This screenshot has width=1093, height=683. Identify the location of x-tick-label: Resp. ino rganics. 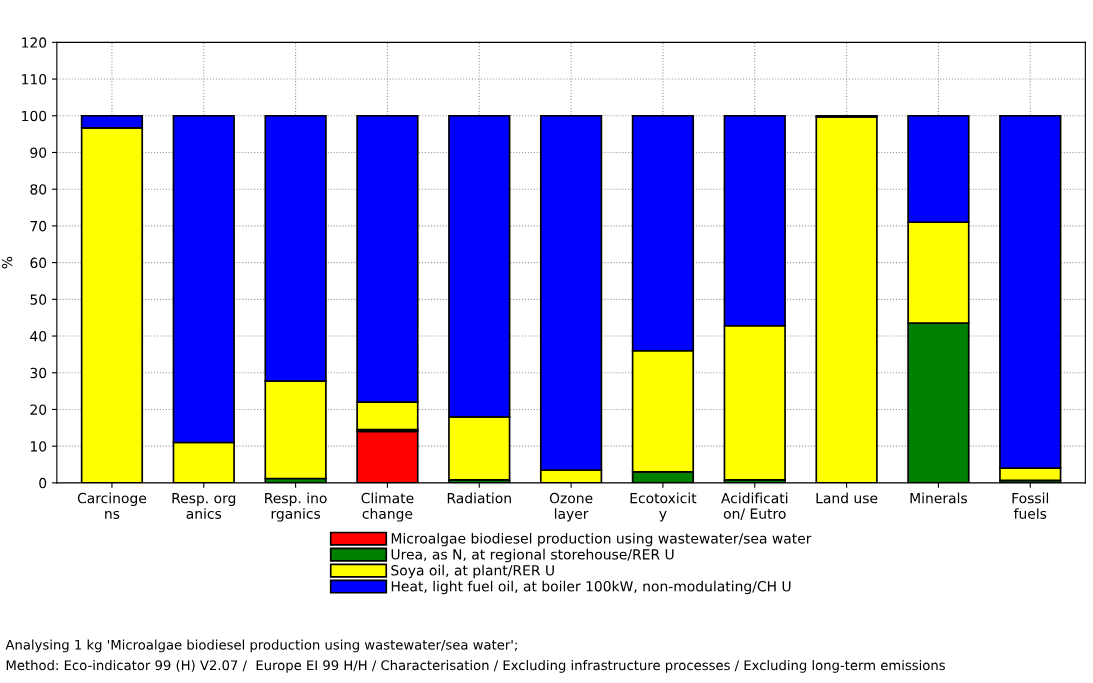
(296, 507).